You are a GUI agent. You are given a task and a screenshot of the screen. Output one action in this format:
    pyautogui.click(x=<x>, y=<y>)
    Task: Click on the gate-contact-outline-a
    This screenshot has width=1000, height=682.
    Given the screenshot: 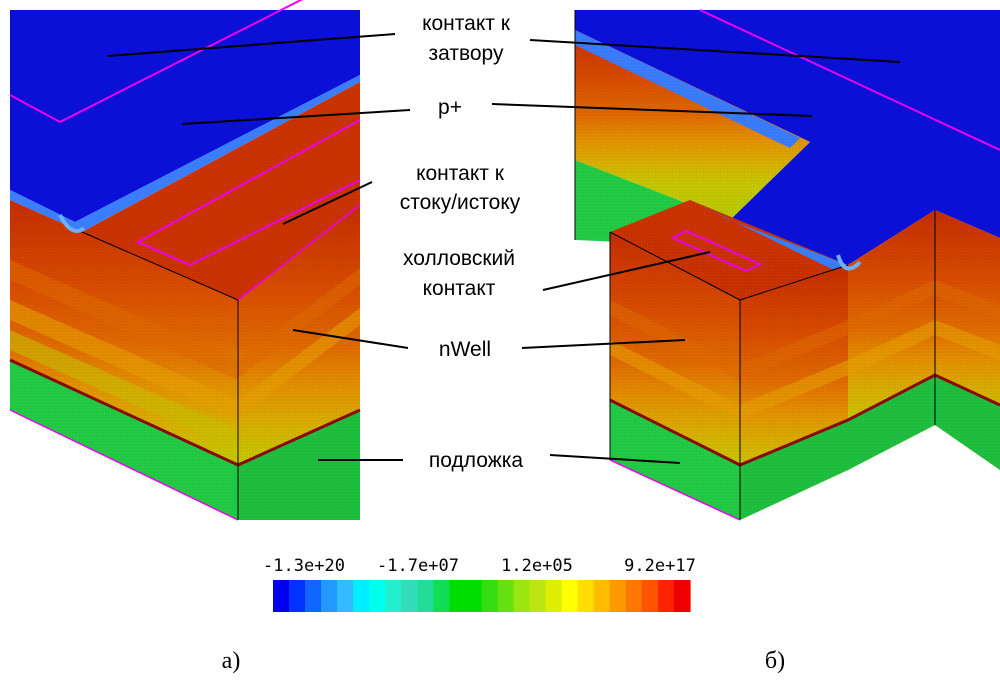 What is the action you would take?
    pyautogui.click(x=181, y=61)
    